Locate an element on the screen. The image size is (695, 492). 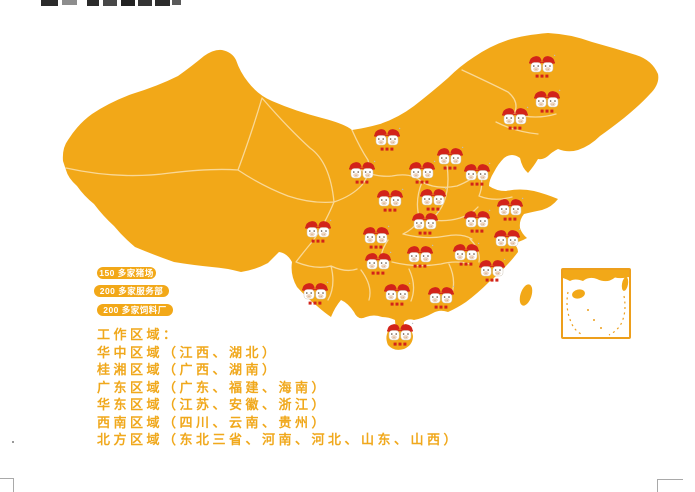
south-china-sea-inset is located at coordinates (596, 303).